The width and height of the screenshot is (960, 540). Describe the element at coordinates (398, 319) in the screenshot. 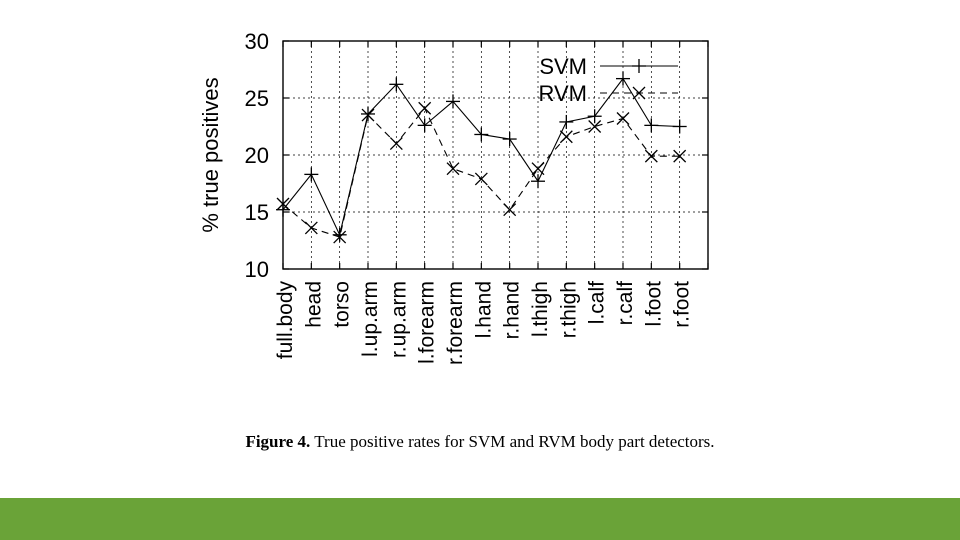

I see `x-tick-label: r.up.arm` at that location.